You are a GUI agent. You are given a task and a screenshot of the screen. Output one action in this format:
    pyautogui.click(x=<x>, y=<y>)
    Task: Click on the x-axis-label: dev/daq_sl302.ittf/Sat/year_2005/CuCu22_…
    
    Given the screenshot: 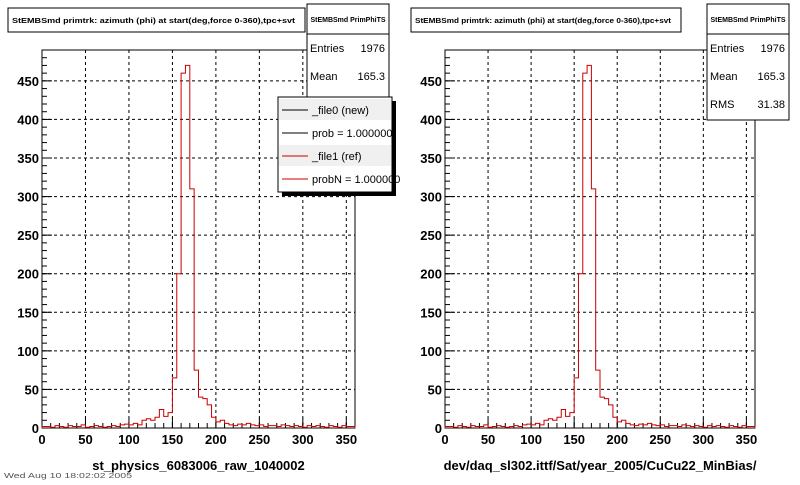 What is the action you would take?
    pyautogui.click(x=600, y=465)
    